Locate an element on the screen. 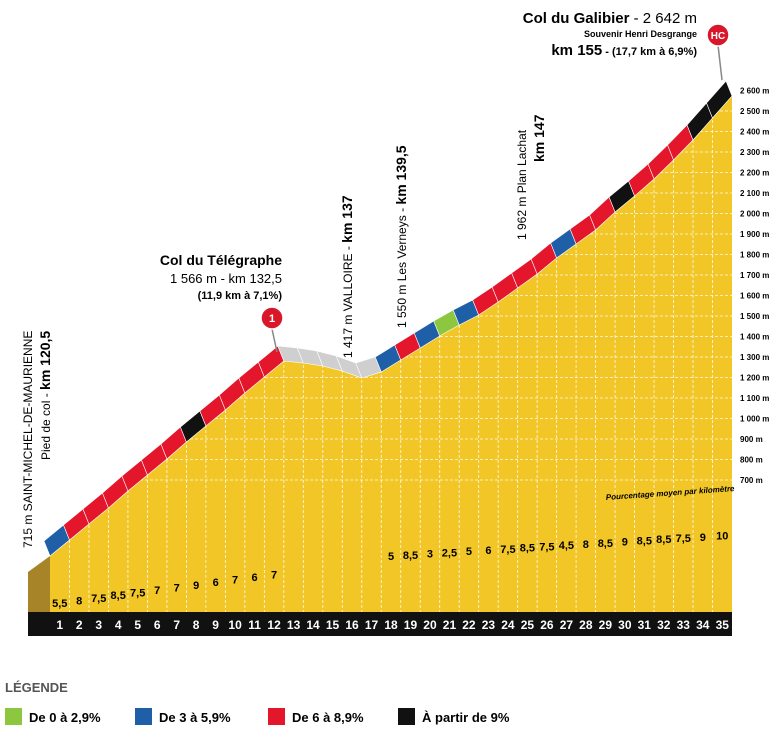  hc-badge is located at coordinates (718, 35).